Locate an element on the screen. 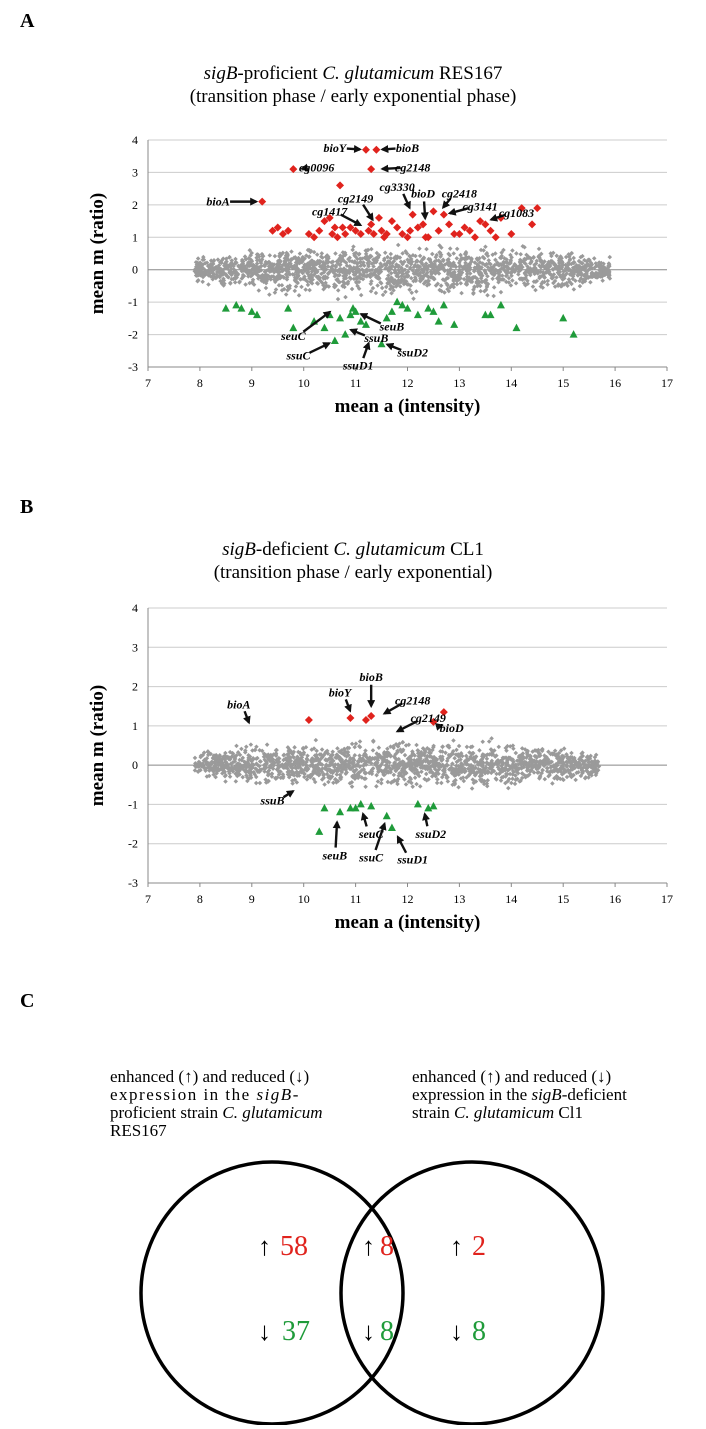 The width and height of the screenshot is (706, 1429). annotation-label: cg2418 is located at coordinates (459, 194).